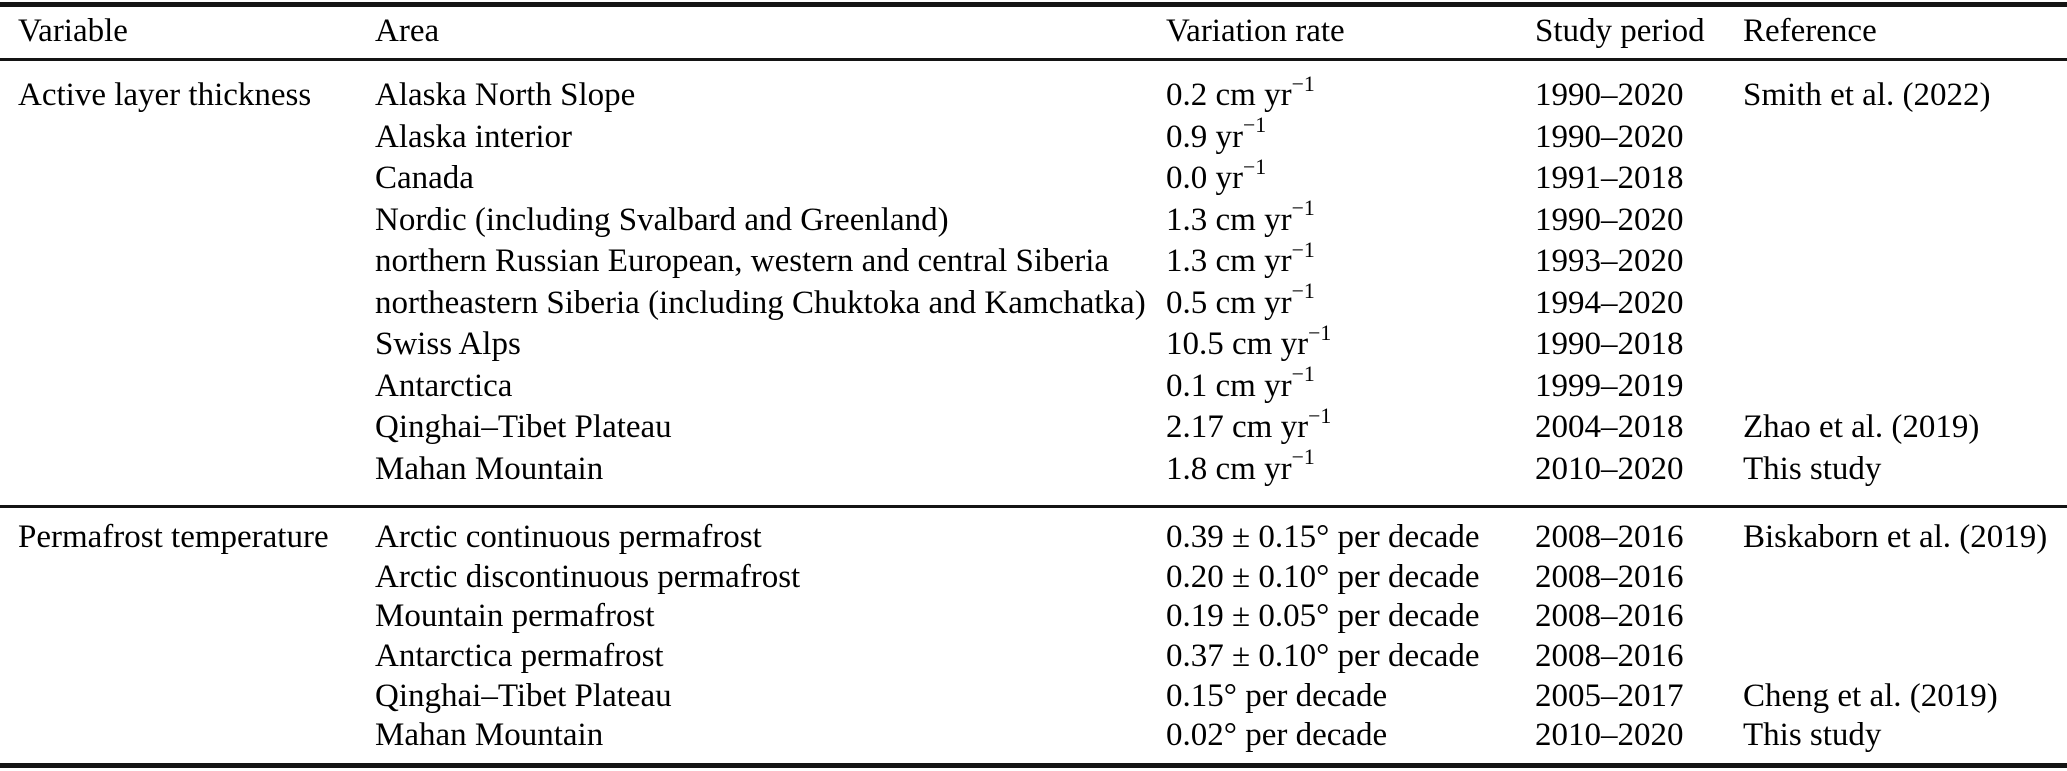  What do you see at coordinates (1249, 424) in the screenshot?
I see `cell-variation-rate: 2.17 cm yr−1` at bounding box center [1249, 424].